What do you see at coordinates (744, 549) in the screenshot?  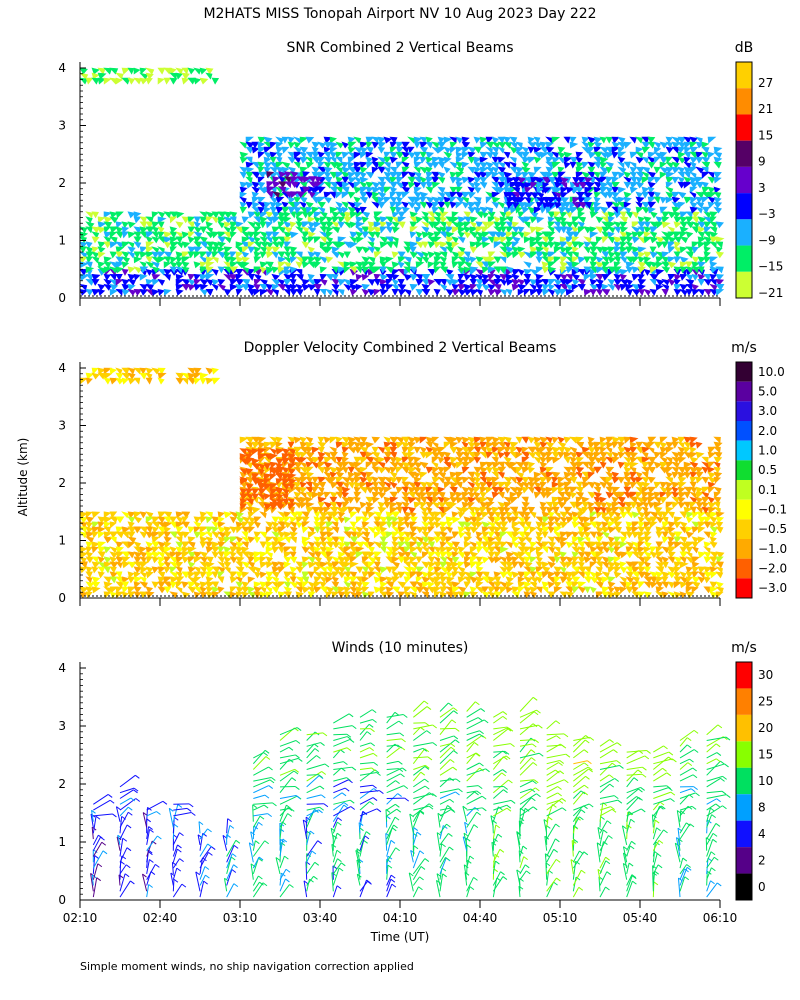 I see `colorbar-swatch` at bounding box center [744, 549].